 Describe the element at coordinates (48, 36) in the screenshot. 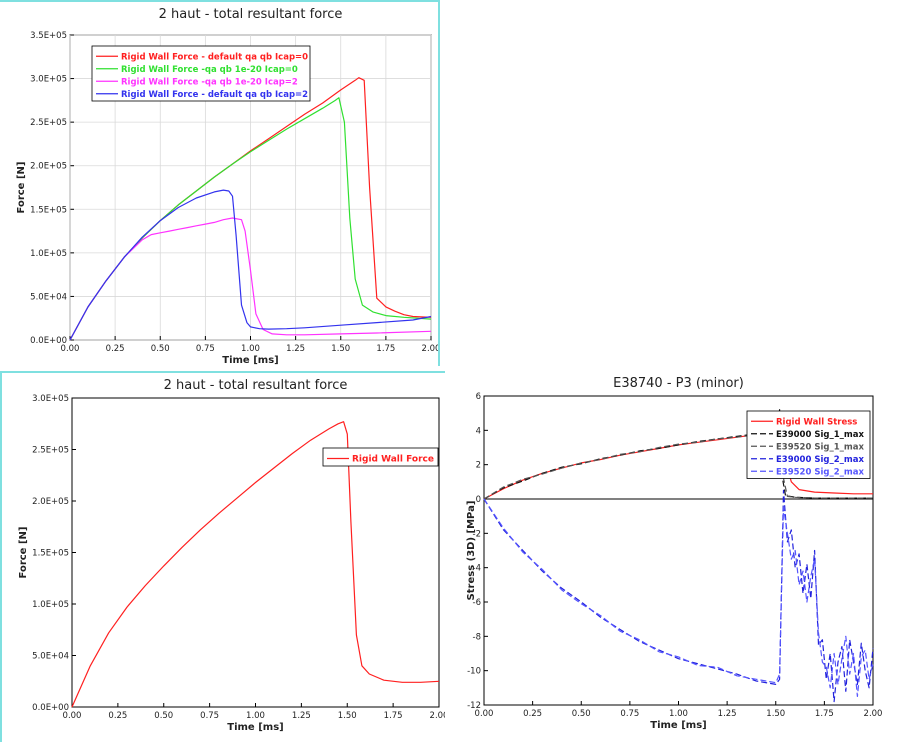

I see `y-tick-label: 3.5E+05` at that location.